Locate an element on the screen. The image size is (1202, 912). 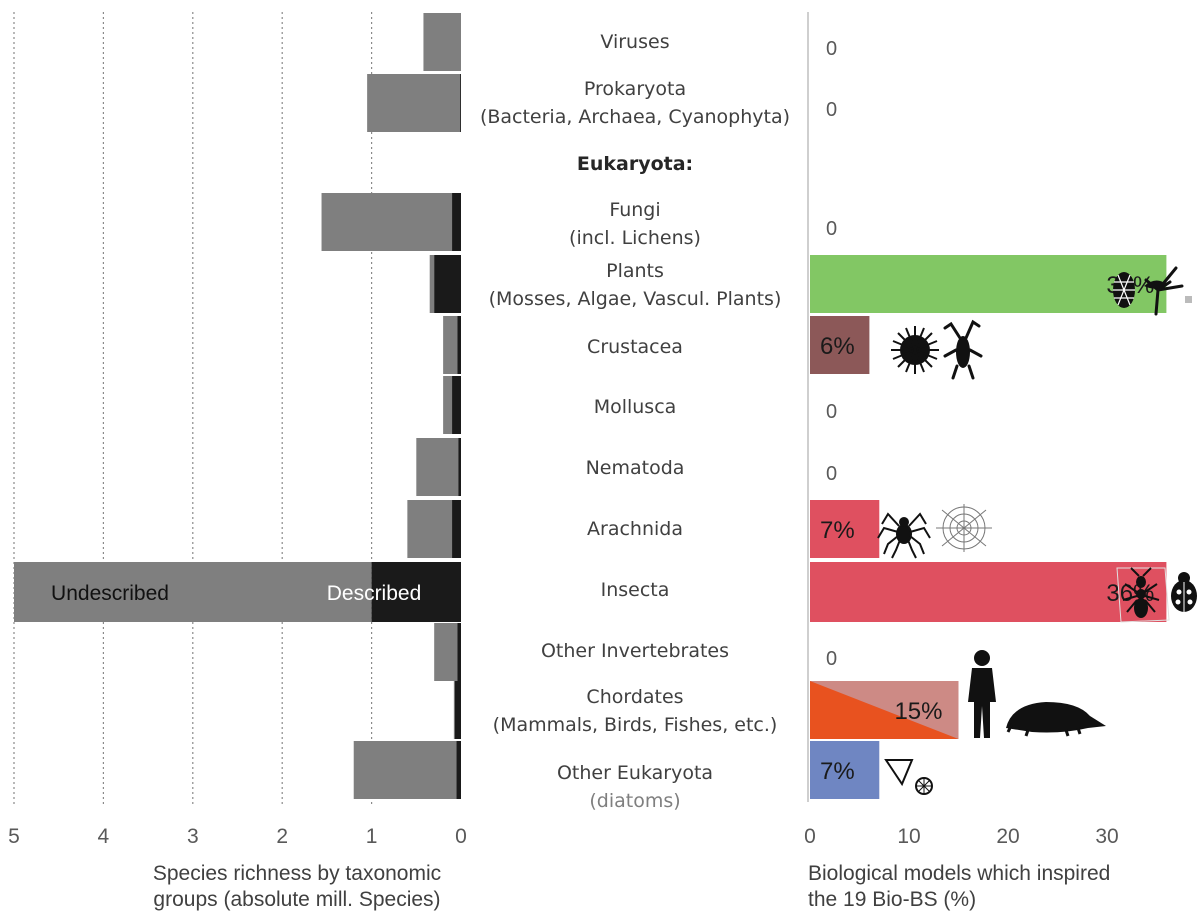
bio-bar-overlay-chordates is located at coordinates (884, 710).